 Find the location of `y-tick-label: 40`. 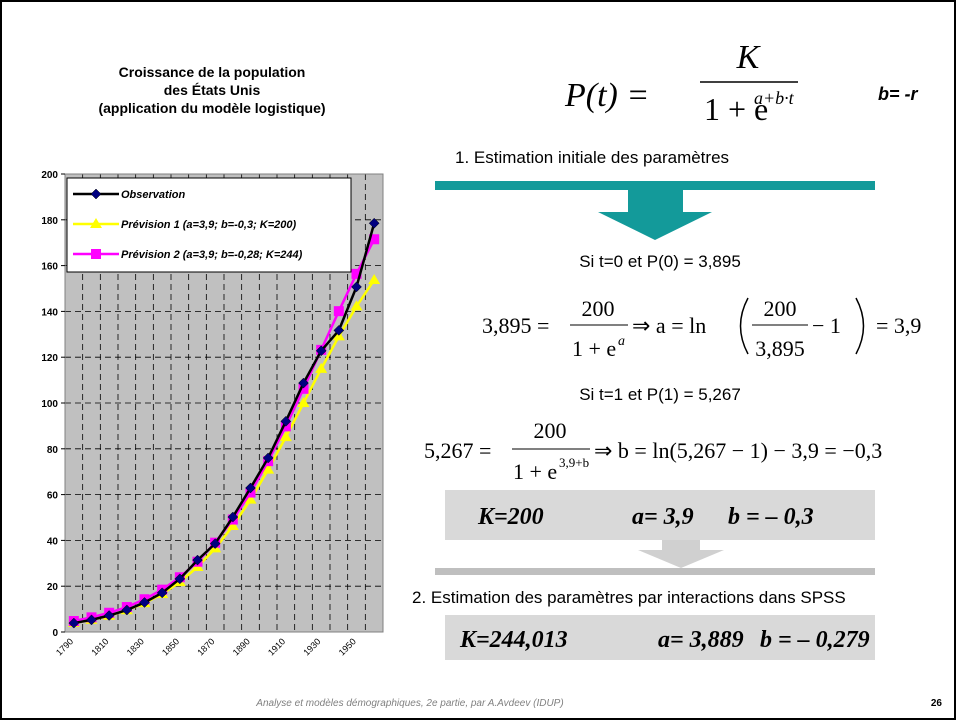

y-tick-label: 40 is located at coordinates (53, 541).